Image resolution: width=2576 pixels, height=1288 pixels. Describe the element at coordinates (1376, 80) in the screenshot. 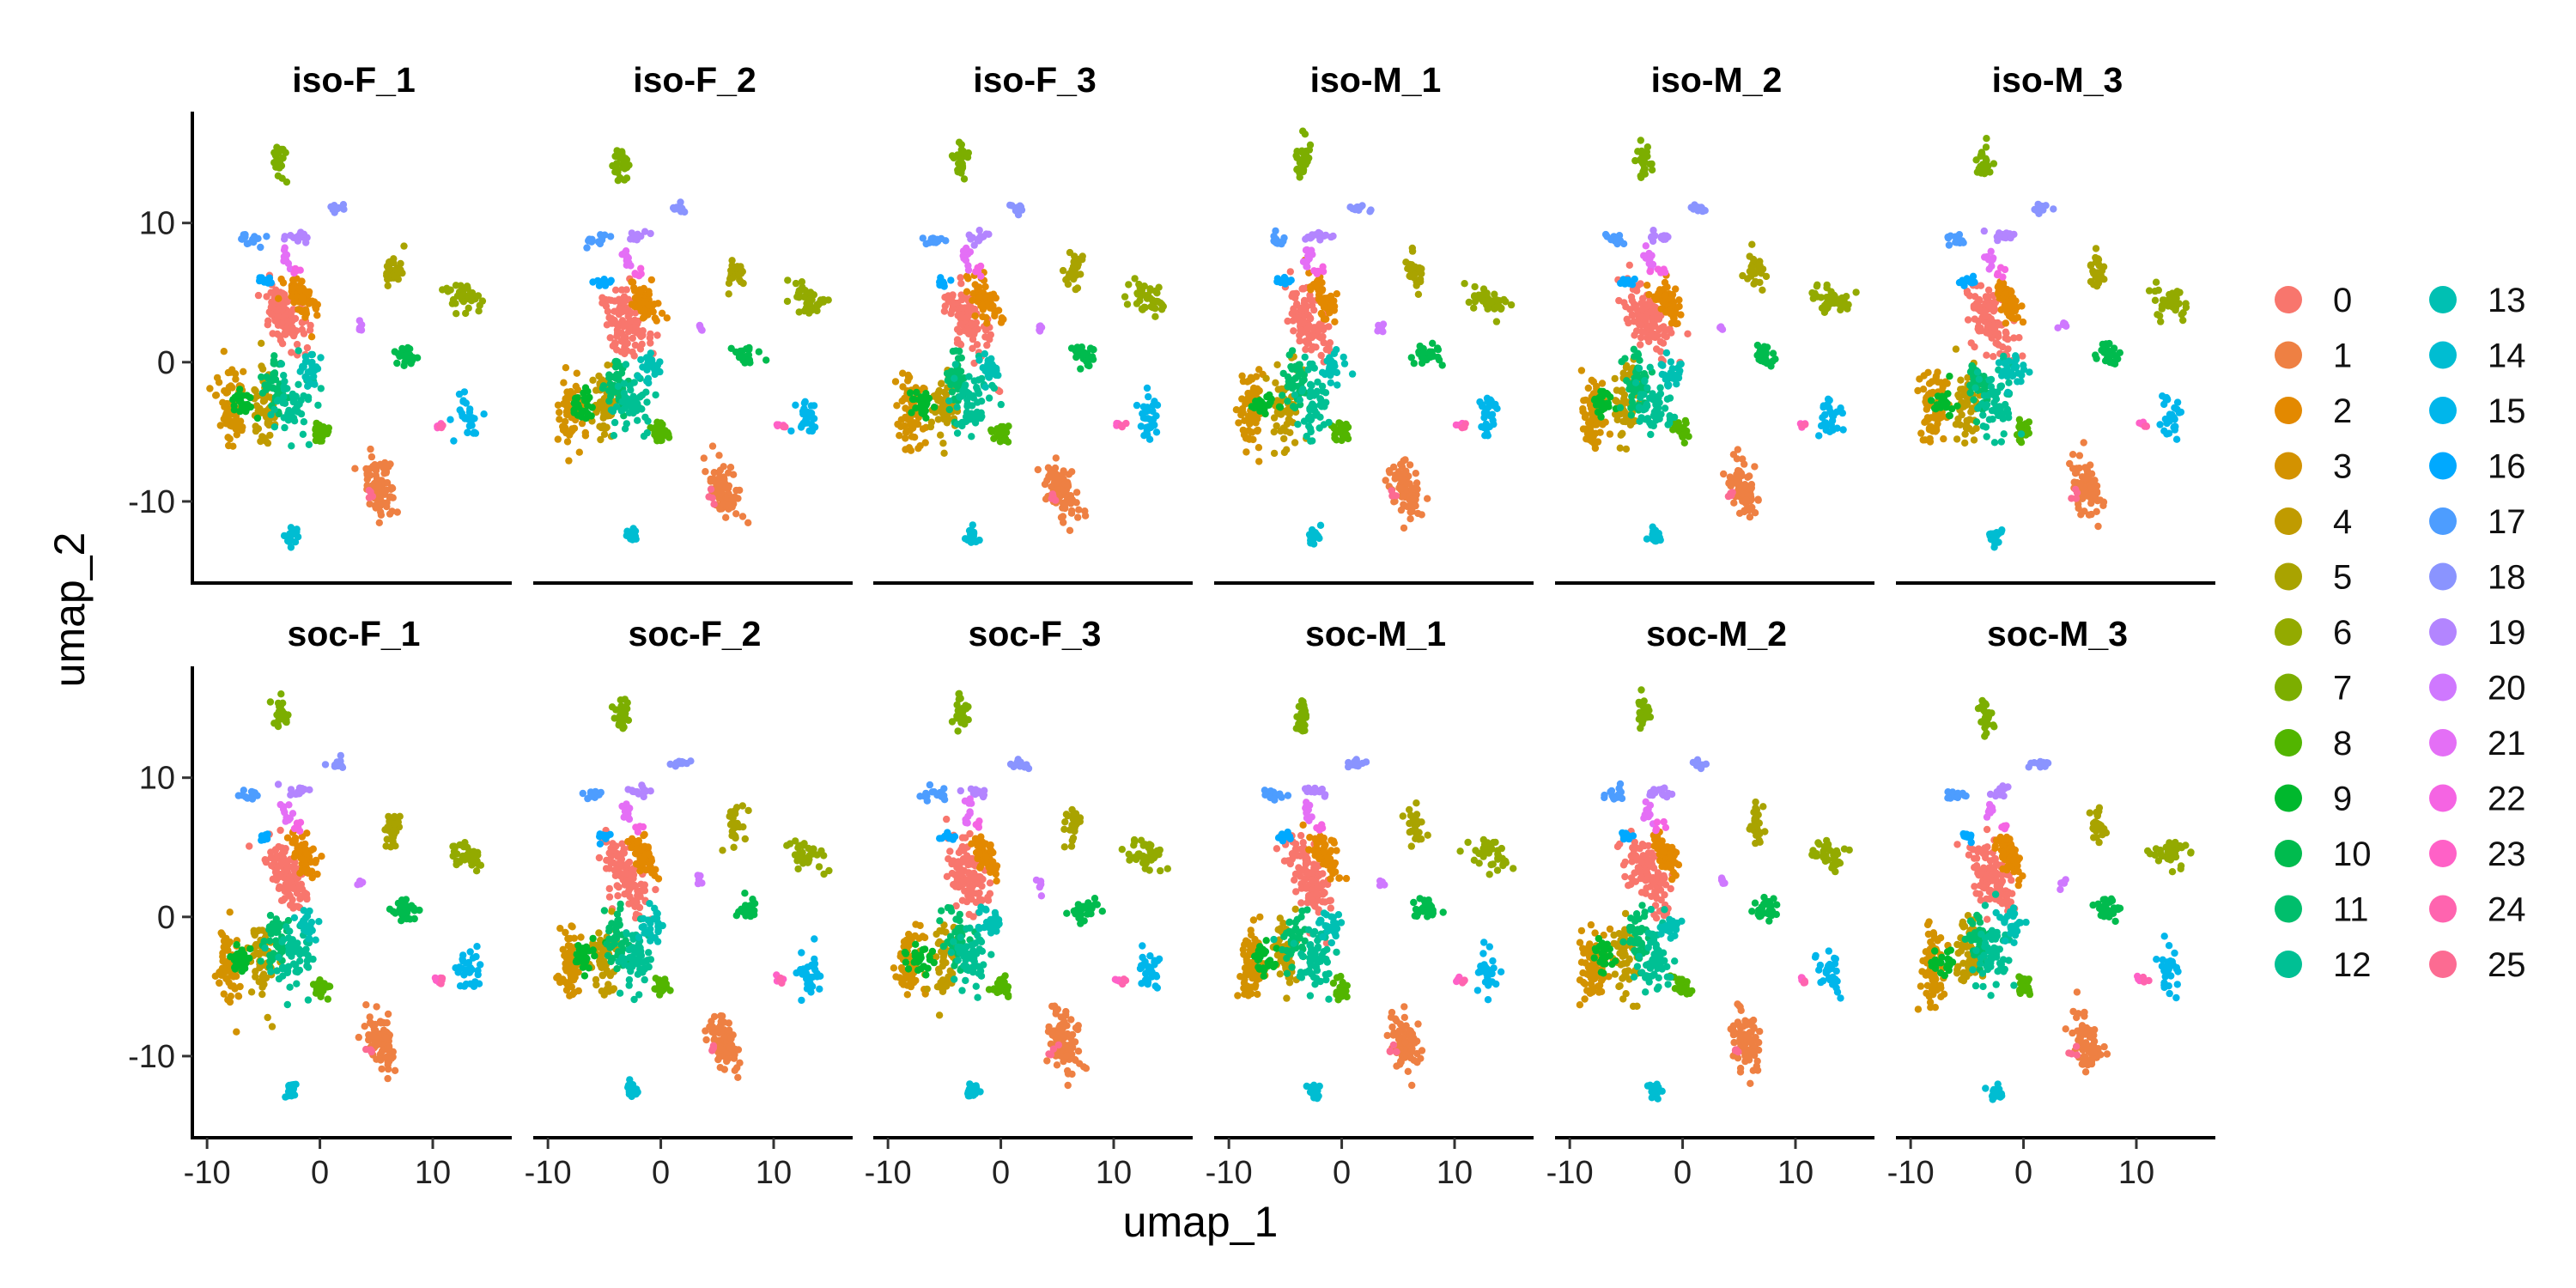

I see `panel-title: iso-M_1` at that location.